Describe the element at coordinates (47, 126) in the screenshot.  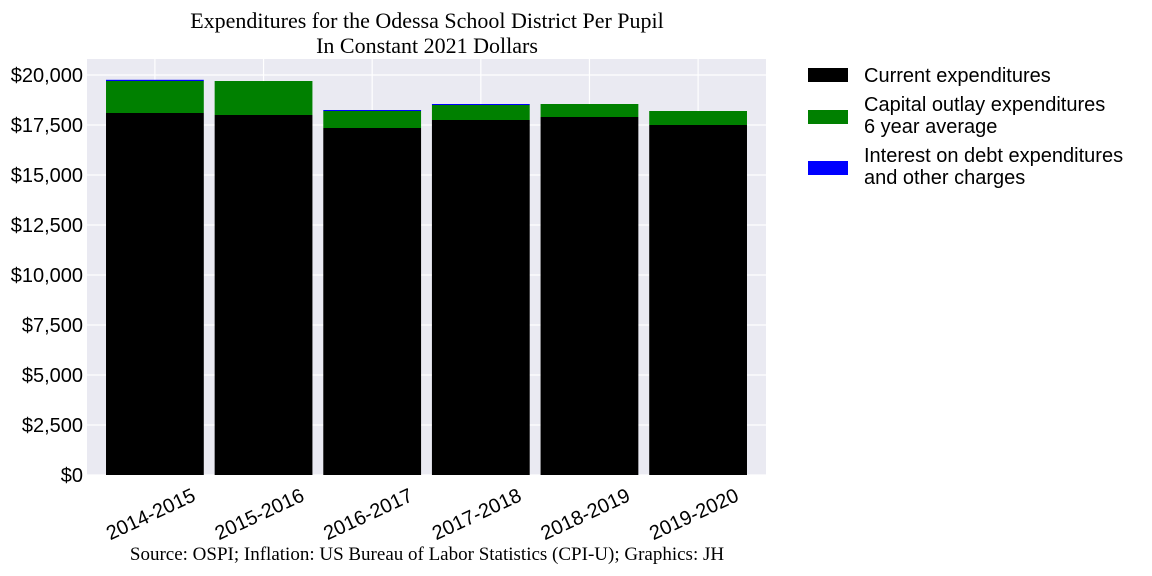
I see `y-tick-label: $17,500` at that location.